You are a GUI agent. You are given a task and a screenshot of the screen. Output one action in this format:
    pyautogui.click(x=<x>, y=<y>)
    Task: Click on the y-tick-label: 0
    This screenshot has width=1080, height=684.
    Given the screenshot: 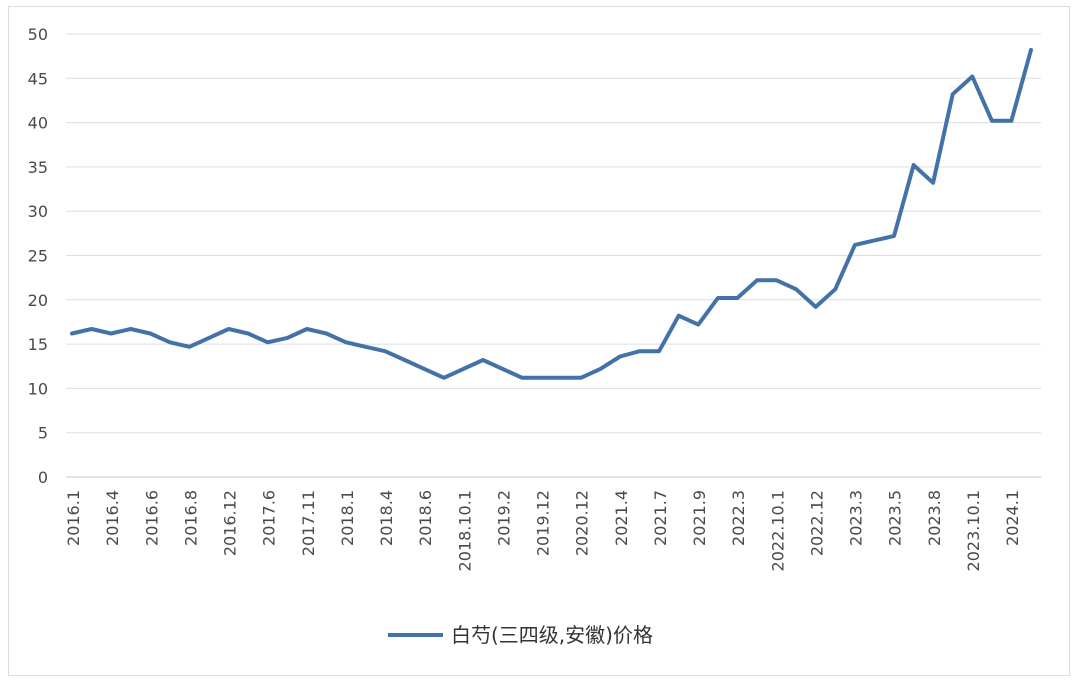 What is the action you would take?
    pyautogui.click(x=43, y=477)
    